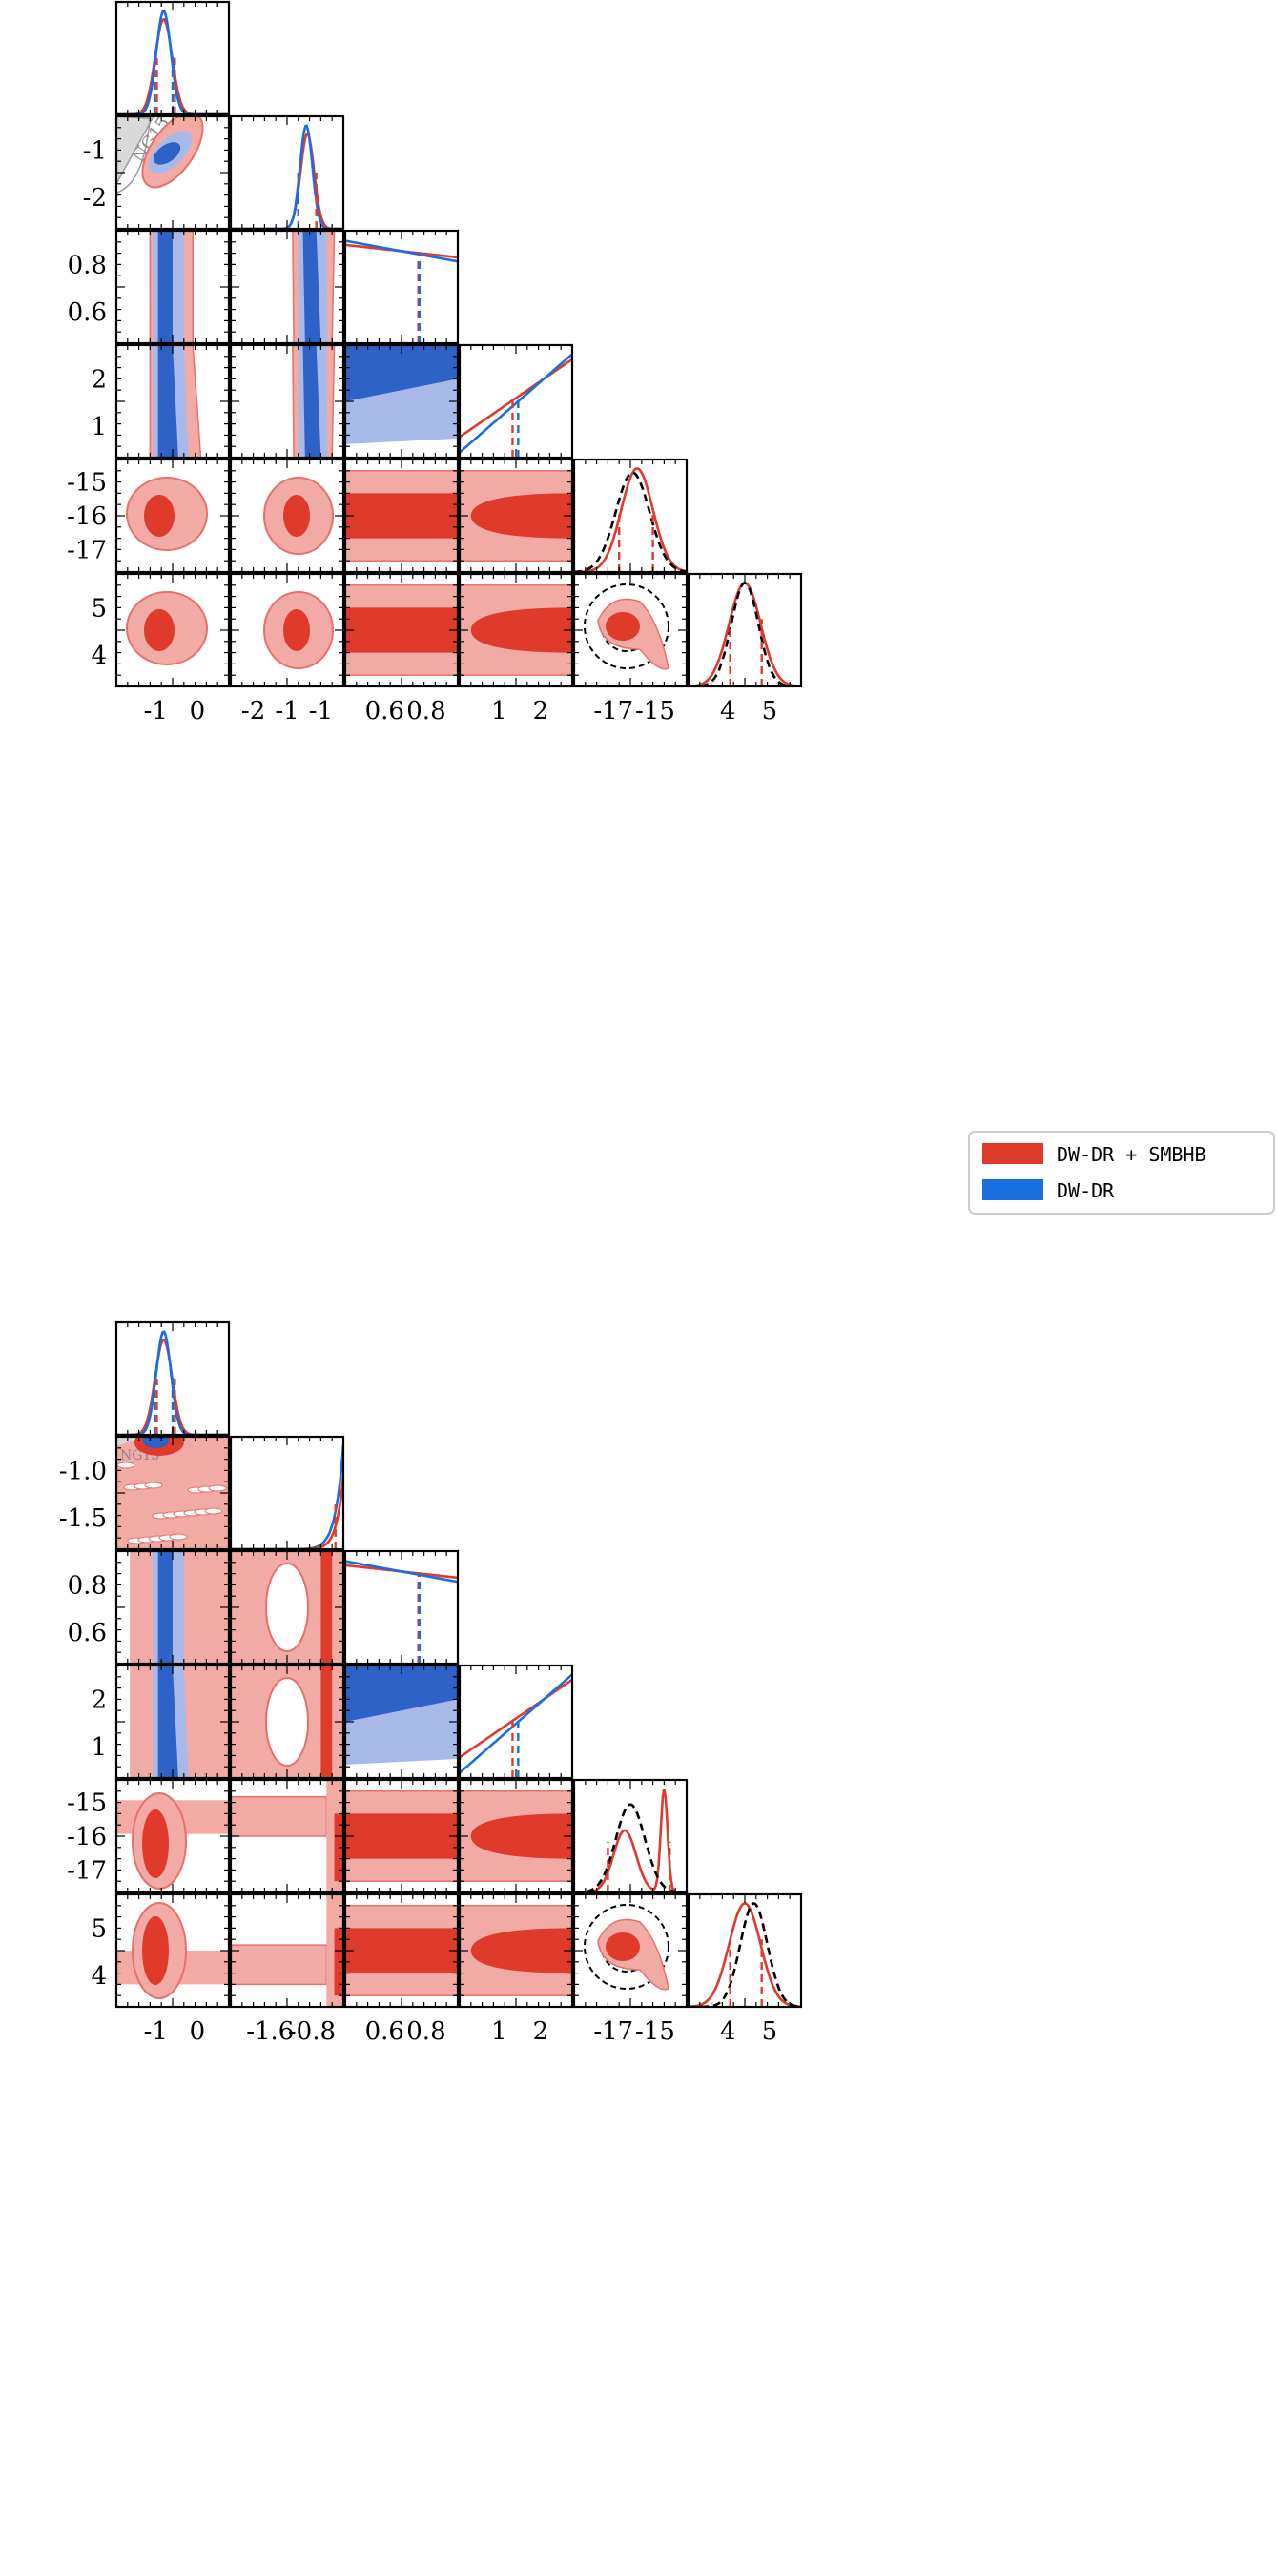 The height and width of the screenshot is (2576, 1277). I want to click on panel-content: NG15, so click(173, 1493).